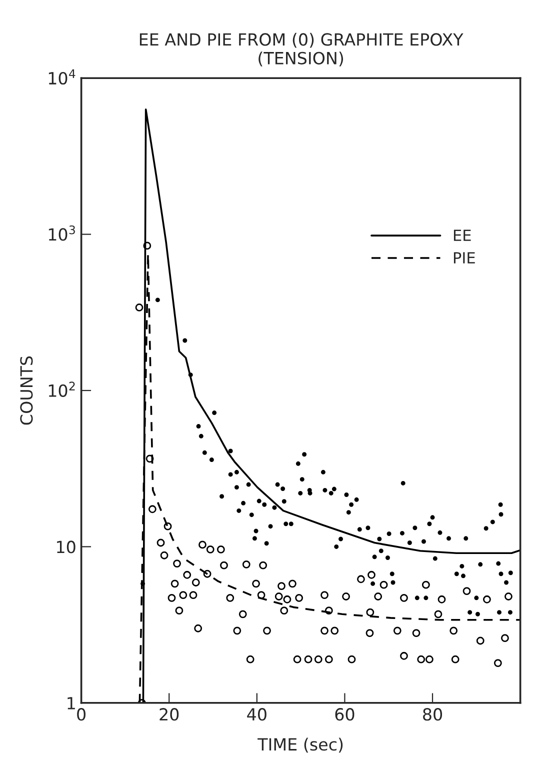  I want to click on legend-label: EE, so click(462, 235).